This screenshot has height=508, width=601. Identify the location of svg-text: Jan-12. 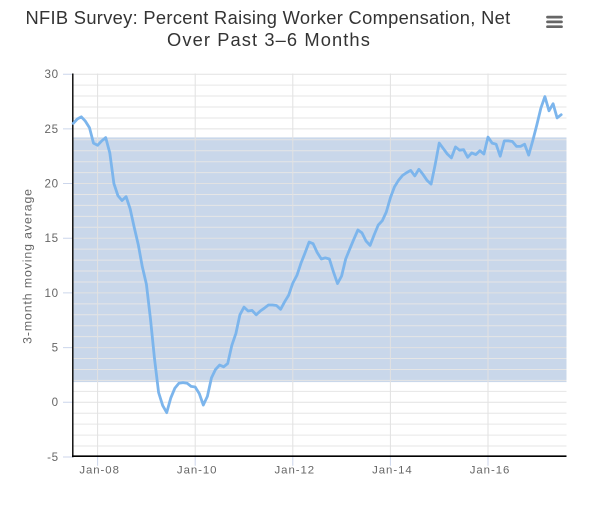
(295, 471).